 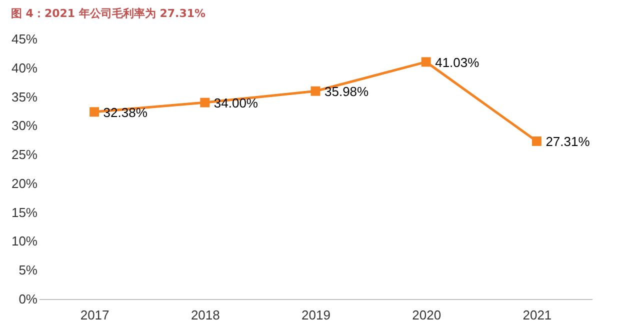 What do you see at coordinates (24, 183) in the screenshot?
I see `y-tick-label: 20%` at bounding box center [24, 183].